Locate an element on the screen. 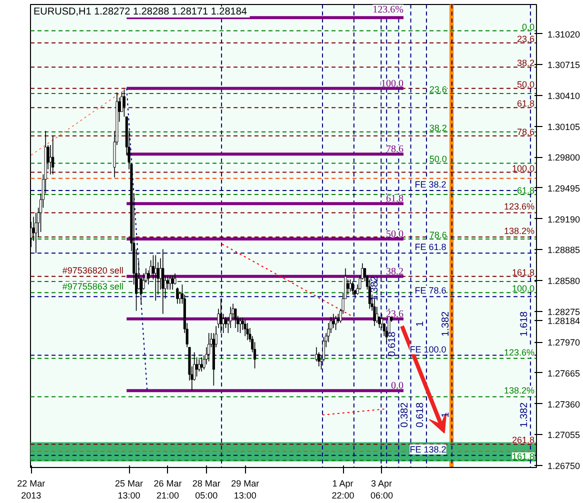 This screenshot has width=583, height=503. annotation: 1.618 is located at coordinates (524, 323).